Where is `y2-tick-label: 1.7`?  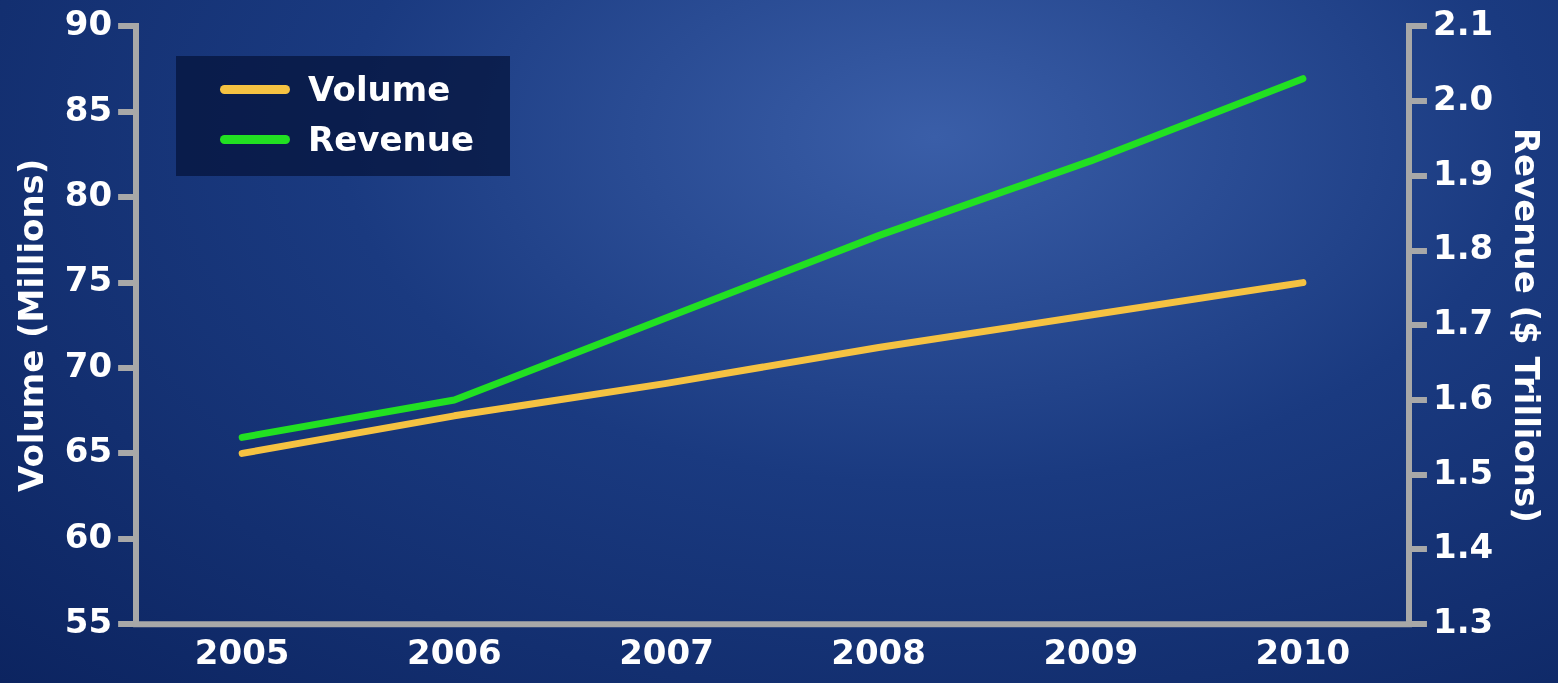 y2-tick-label: 1.7 is located at coordinates (1463, 322).